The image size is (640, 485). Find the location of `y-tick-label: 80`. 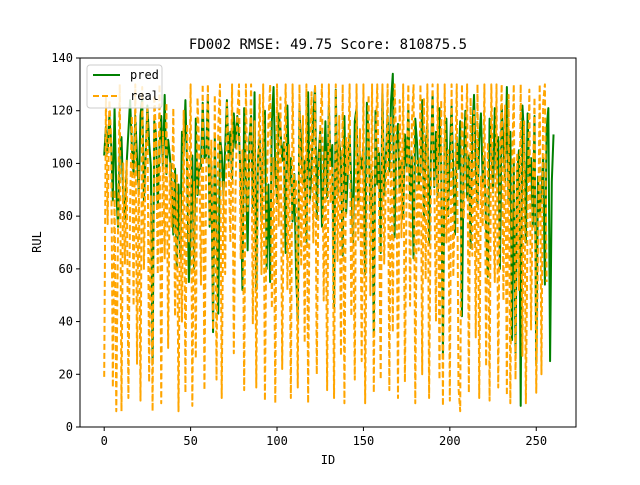

y-tick-label: 80 is located at coordinates (66, 216).